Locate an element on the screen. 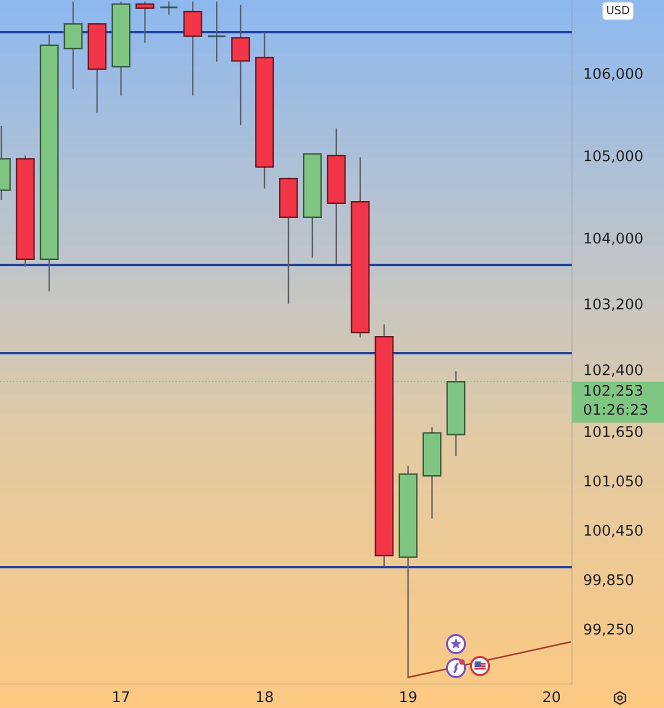 This screenshot has width=664, height=708. y-axis-title: USD is located at coordinates (618, 10).